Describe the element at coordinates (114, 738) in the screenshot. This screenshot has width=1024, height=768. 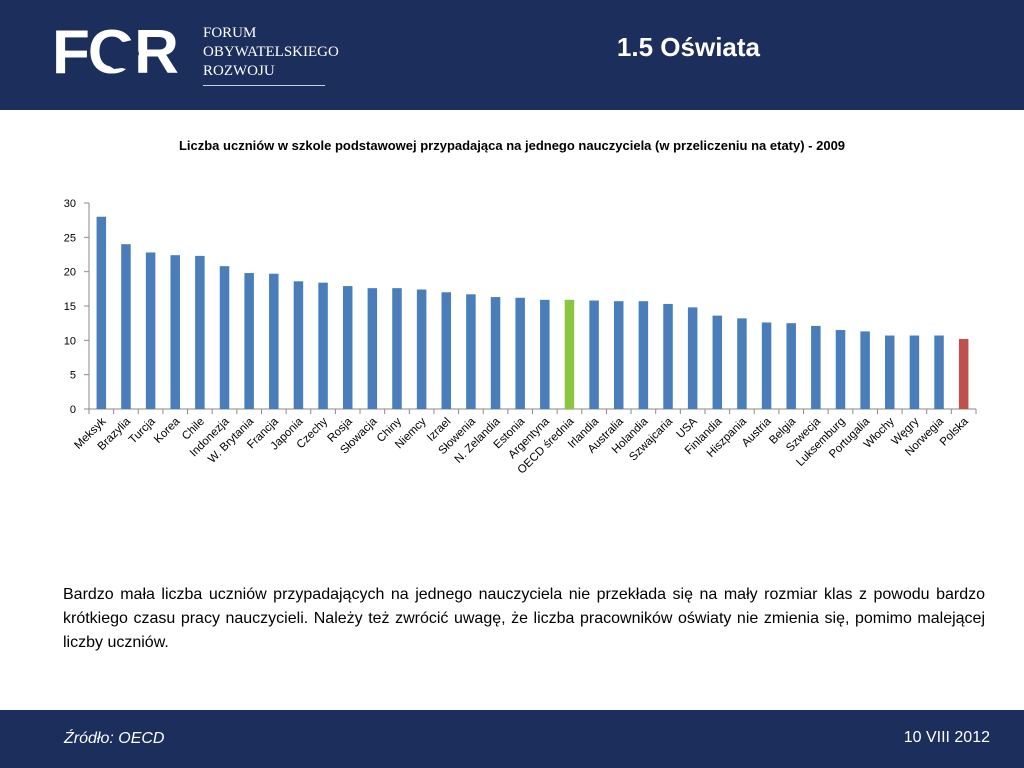
I see `source-label: Źródło: OECD` at that location.